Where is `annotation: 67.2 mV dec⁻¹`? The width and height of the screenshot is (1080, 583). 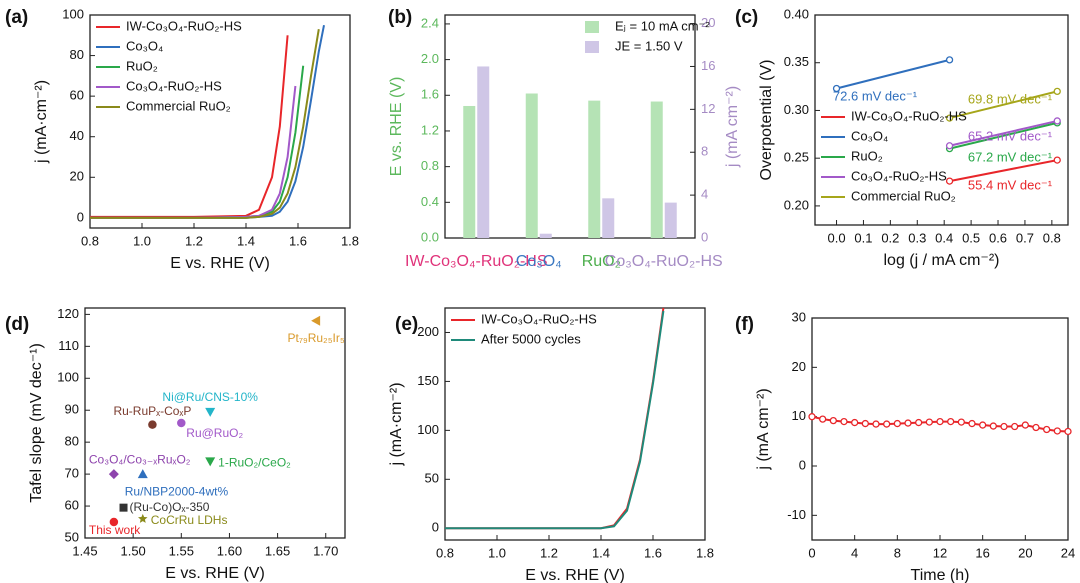
annotation: 67.2 mV dec⁻¹ is located at coordinates (1010, 156).